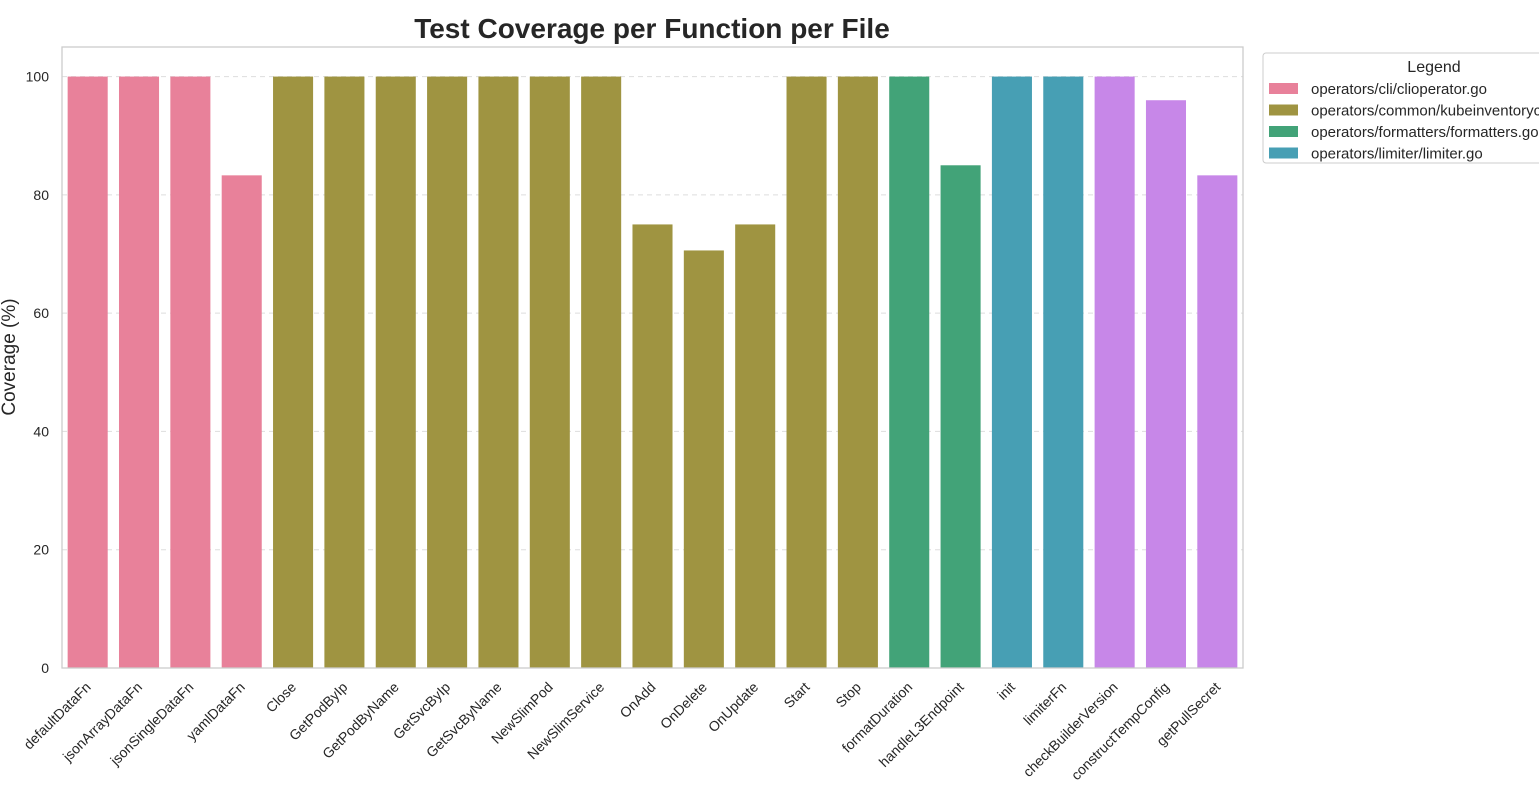 The width and height of the screenshot is (1539, 800). Describe the element at coordinates (601, 372) in the screenshot. I see `bar-NewSlimService` at that location.